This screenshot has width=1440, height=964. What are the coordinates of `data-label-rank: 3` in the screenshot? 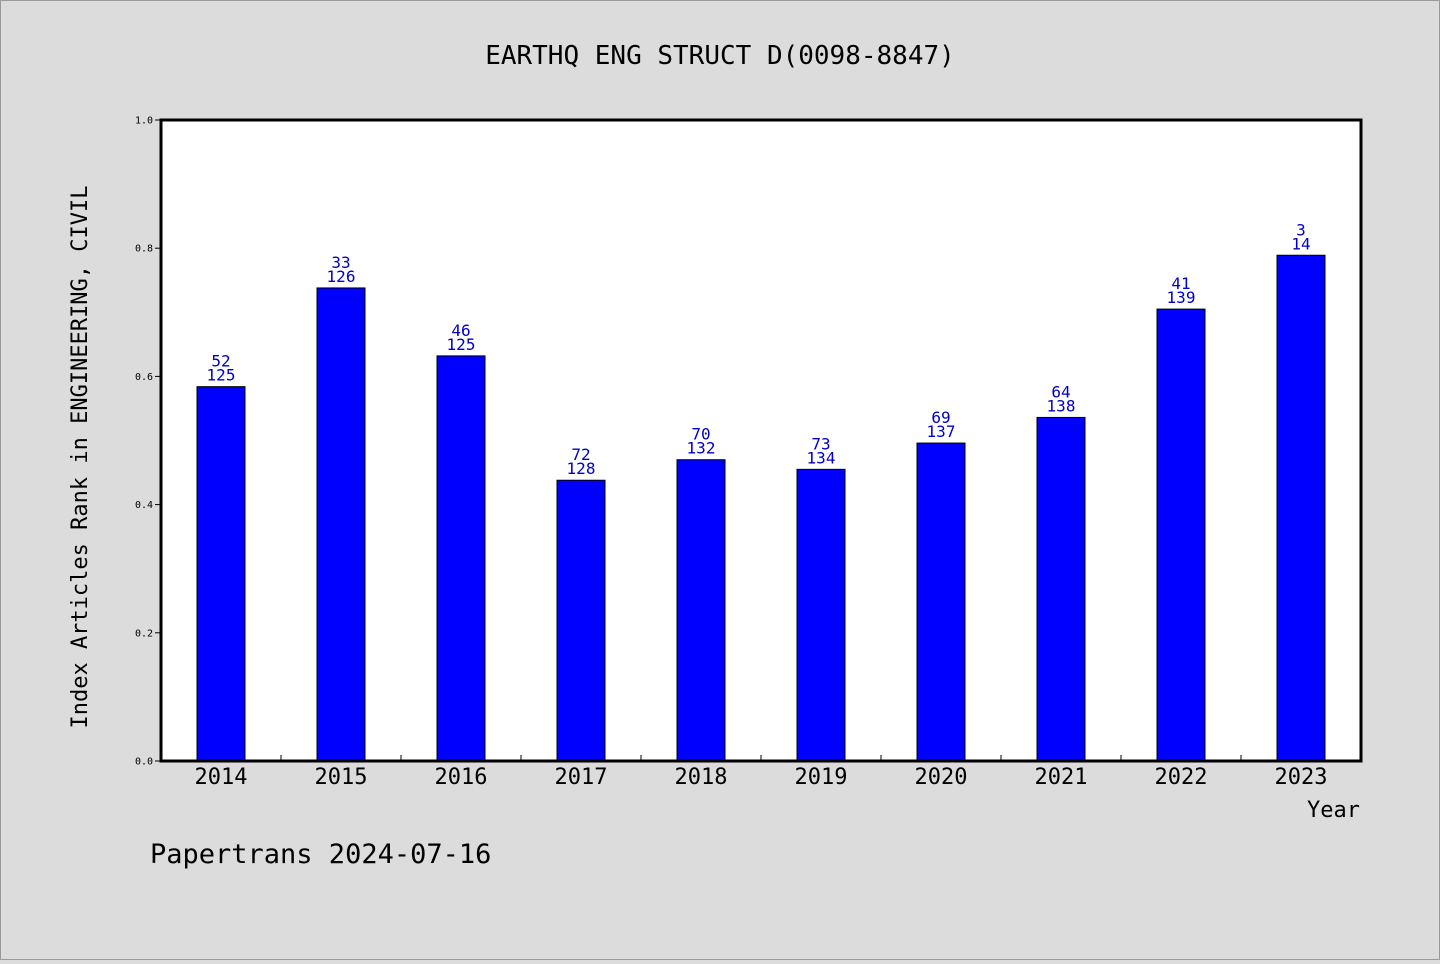 It's located at (1301, 229).